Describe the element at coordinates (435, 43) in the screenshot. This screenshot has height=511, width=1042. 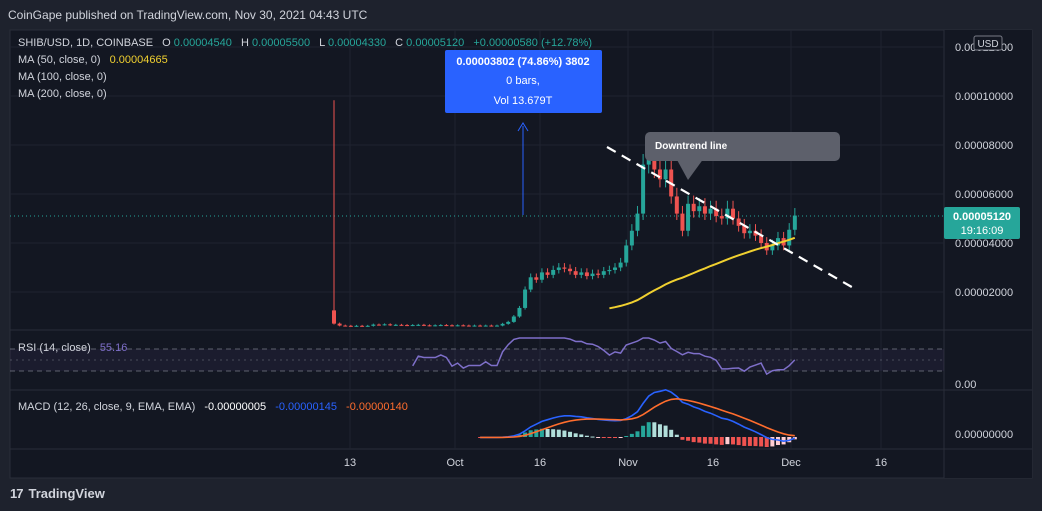
I see `legend-c-value: 0.00005120` at that location.